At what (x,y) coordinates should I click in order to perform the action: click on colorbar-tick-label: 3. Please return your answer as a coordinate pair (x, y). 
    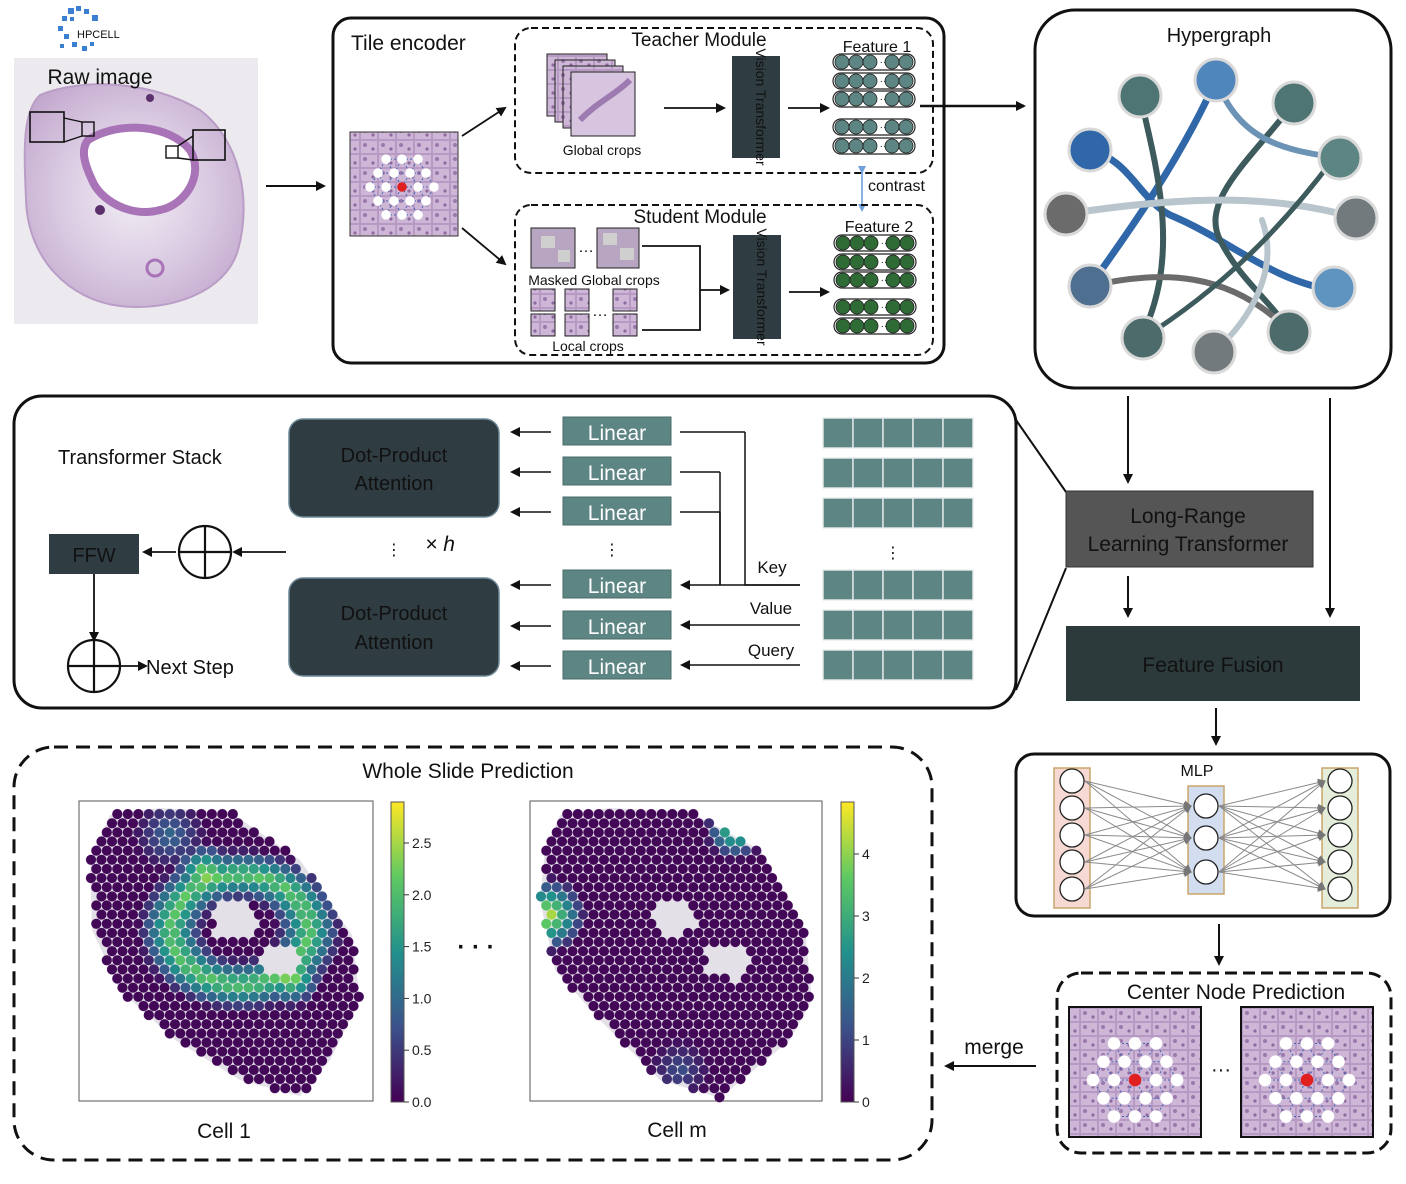
    Looking at the image, I should click on (866, 916).